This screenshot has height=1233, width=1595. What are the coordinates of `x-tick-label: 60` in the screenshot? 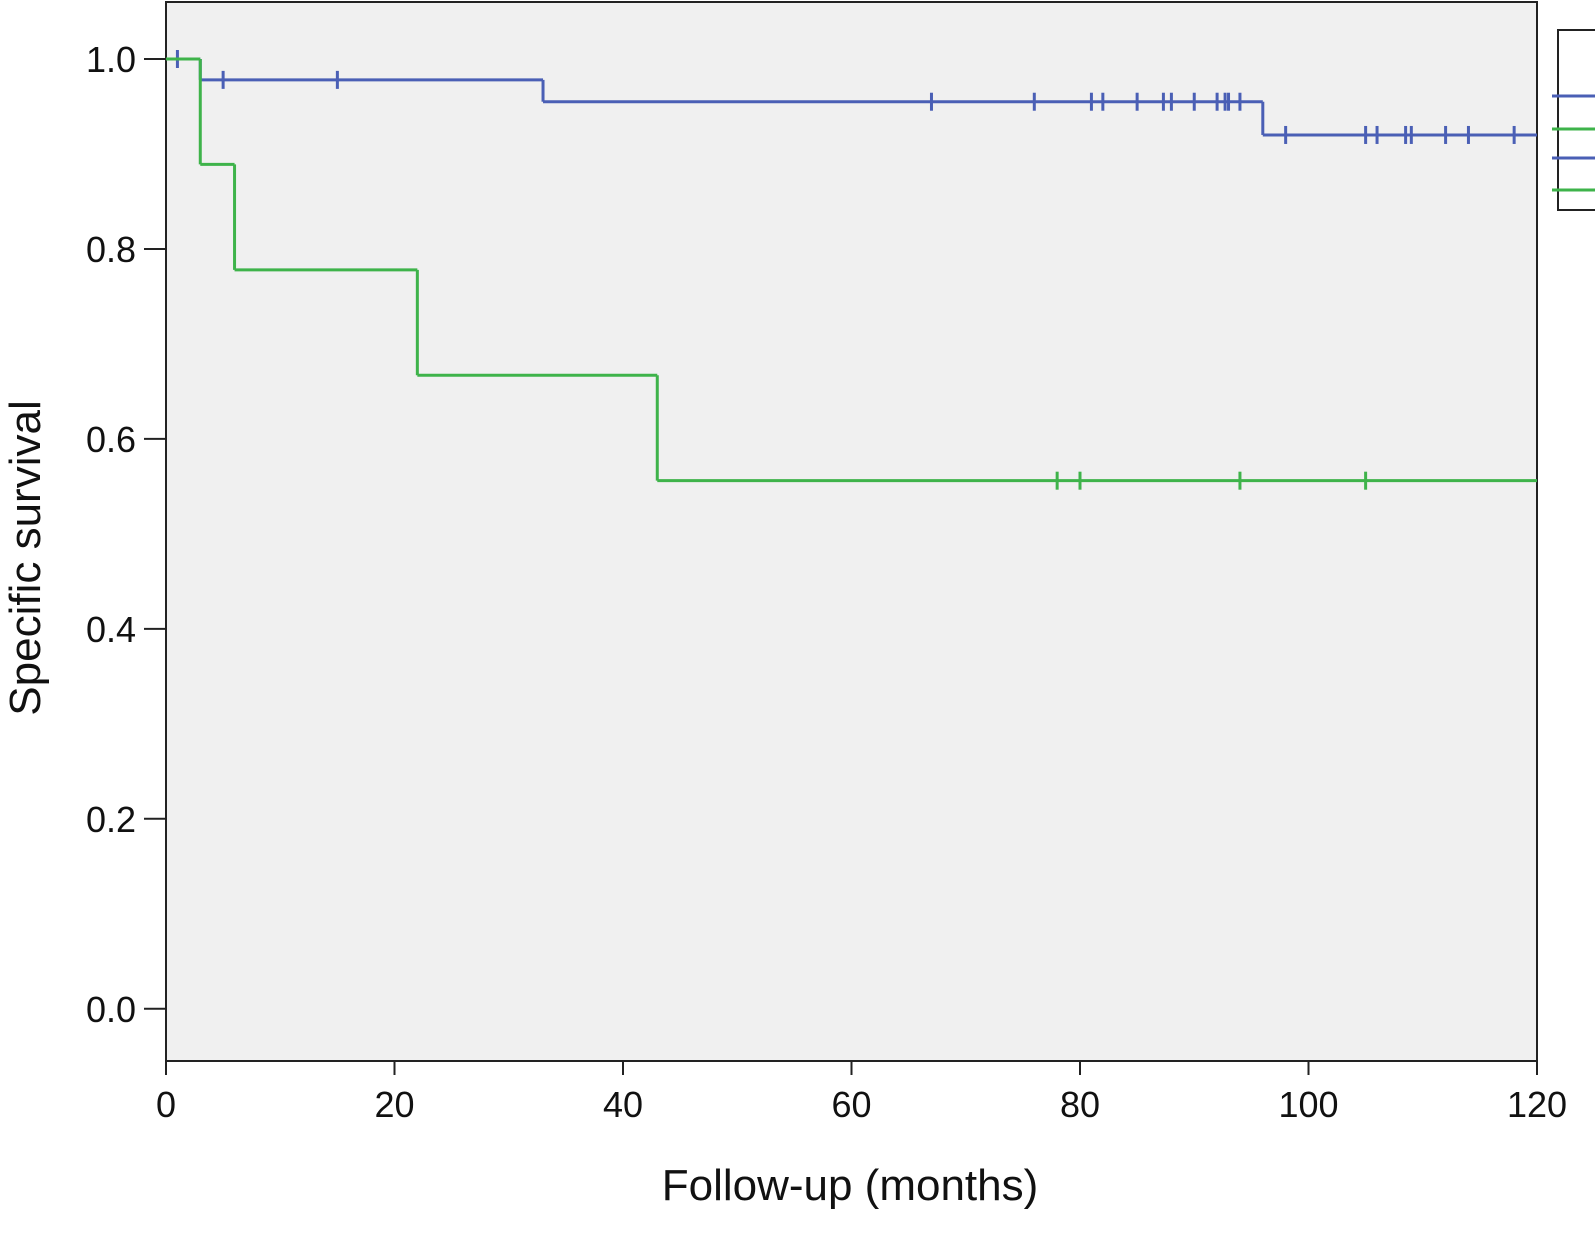 It's located at (851, 1104).